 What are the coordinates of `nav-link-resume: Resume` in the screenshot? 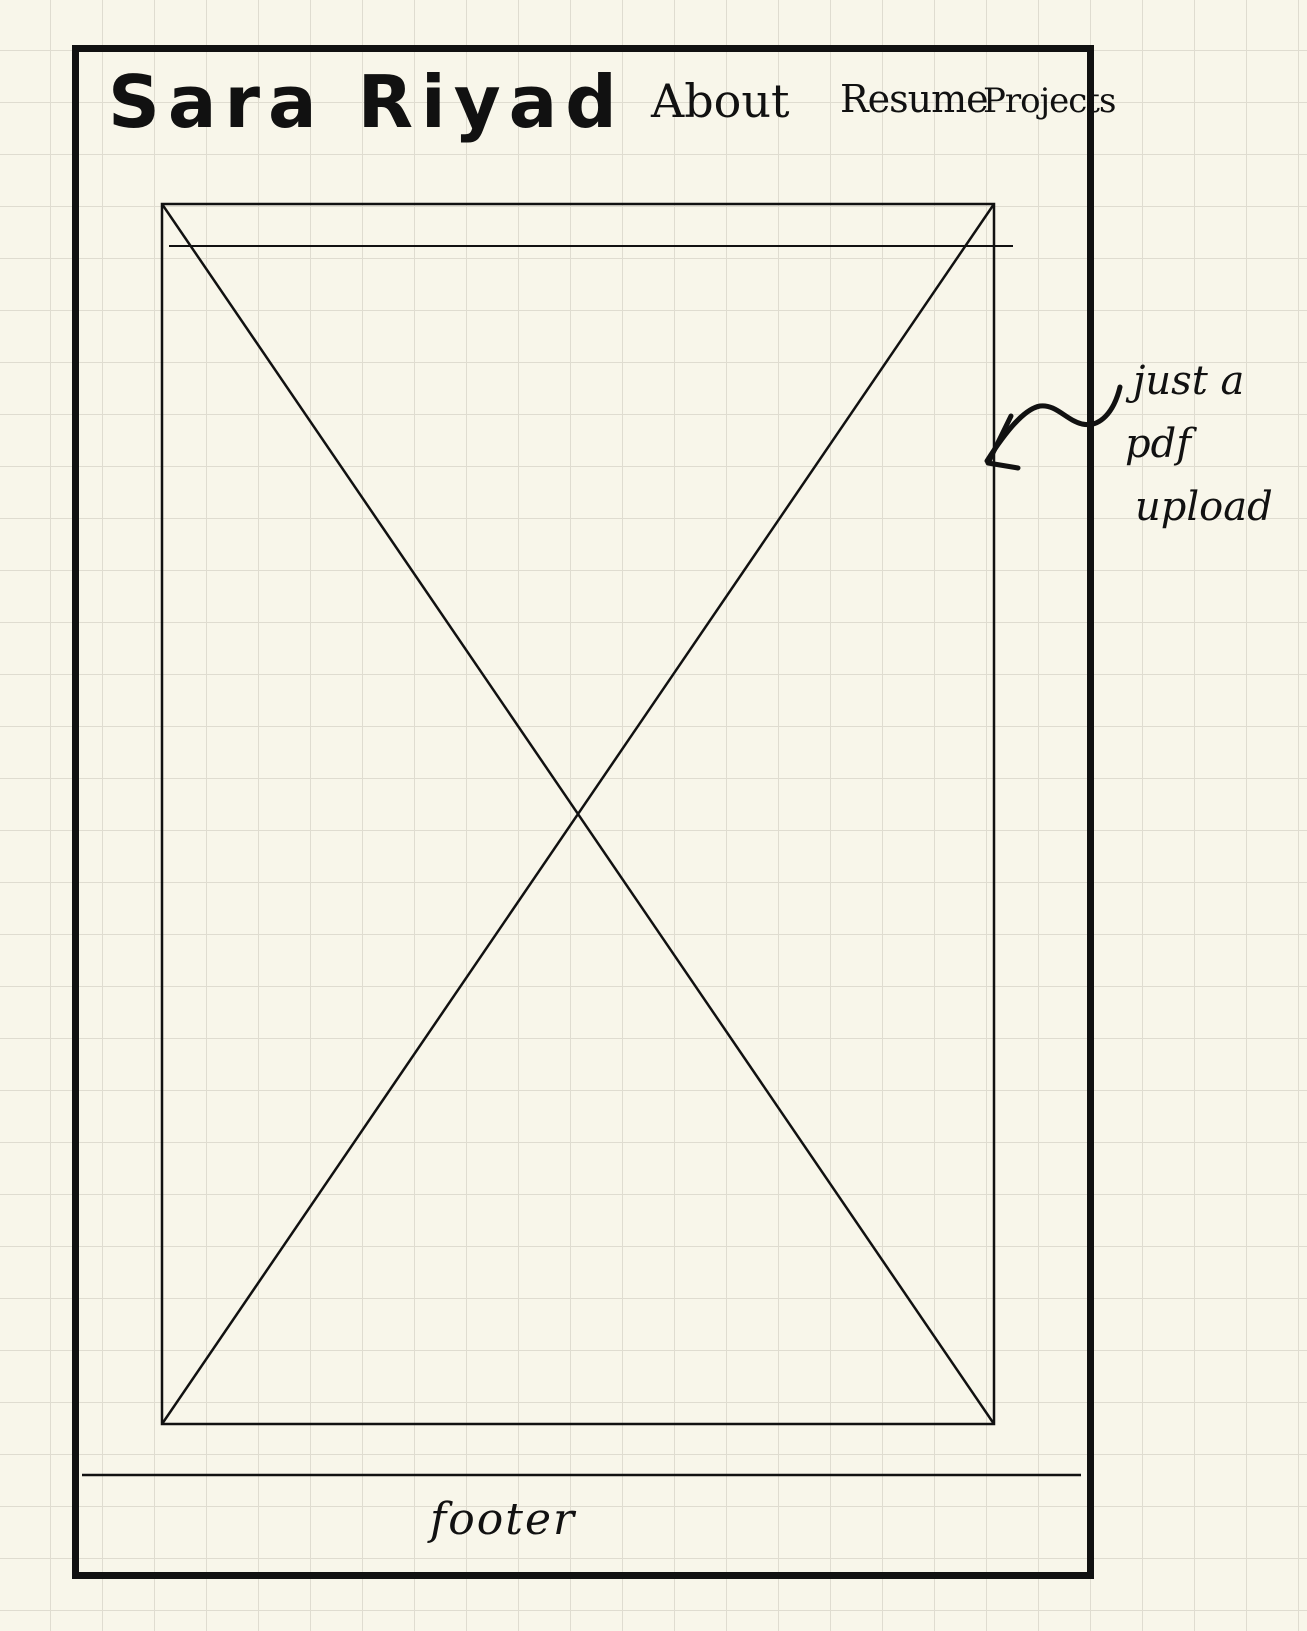 It's located at (914, 99).